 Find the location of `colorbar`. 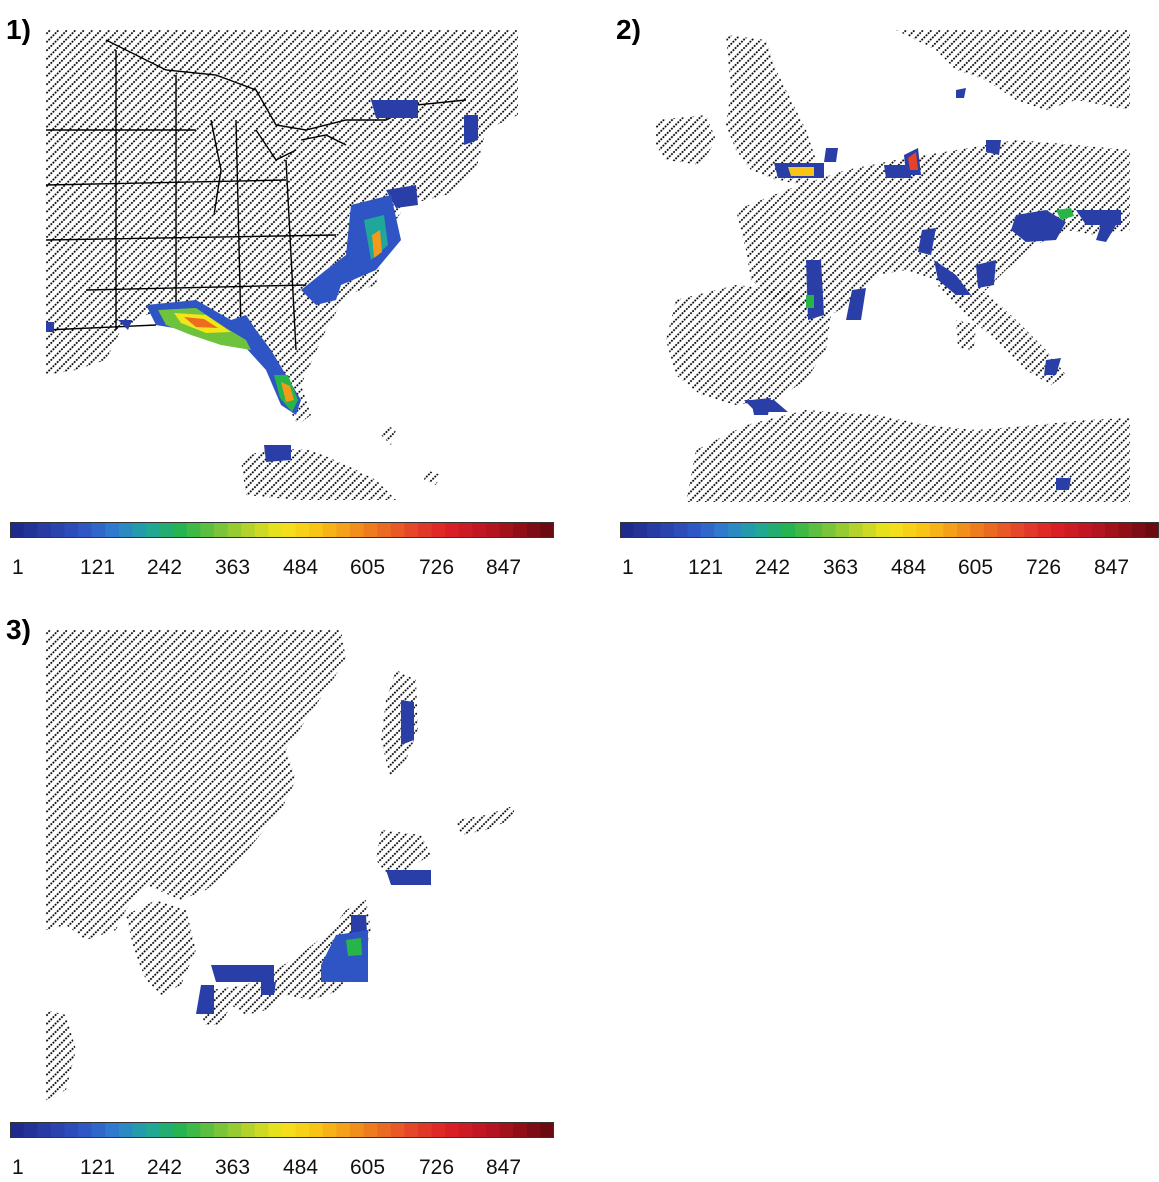

colorbar is located at coordinates (282, 530).